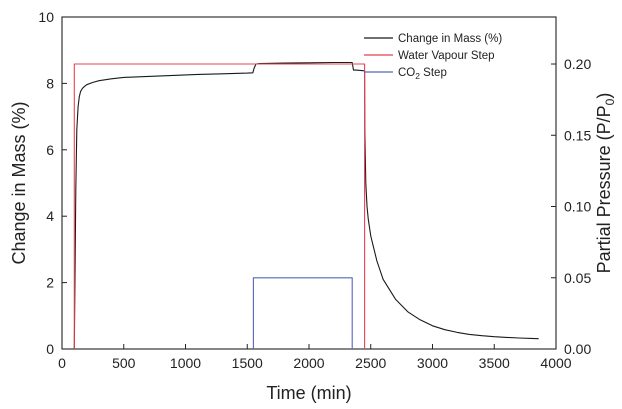  I want to click on right-y-tick-label: 0.10, so click(577, 207).